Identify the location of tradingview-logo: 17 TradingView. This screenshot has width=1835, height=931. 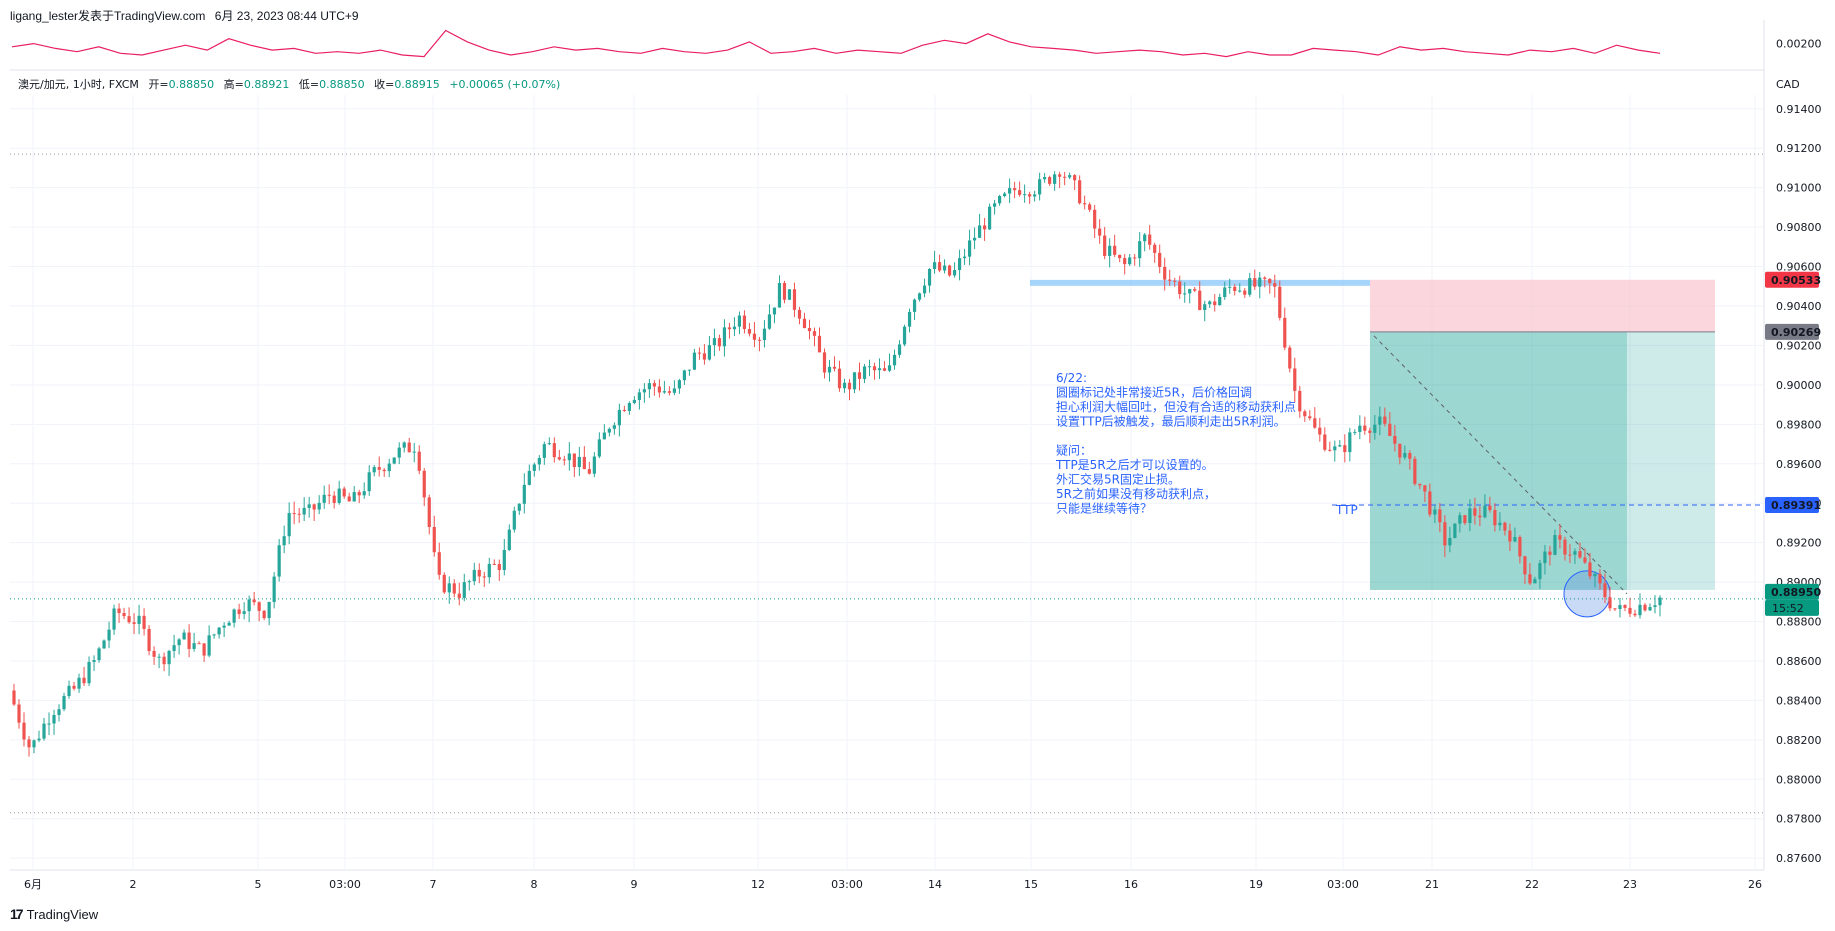
(54, 914).